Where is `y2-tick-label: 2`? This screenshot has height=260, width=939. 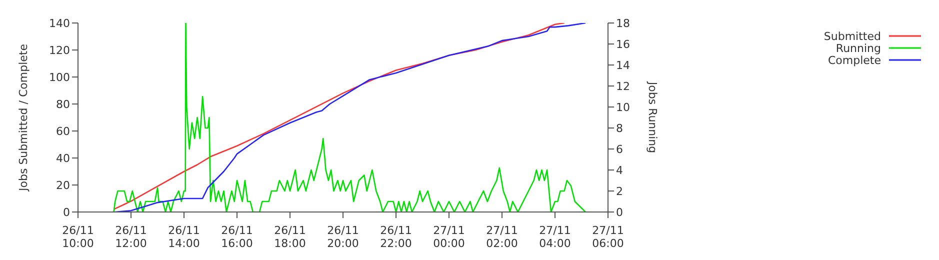
y2-tick-label: 2 is located at coordinates (619, 191).